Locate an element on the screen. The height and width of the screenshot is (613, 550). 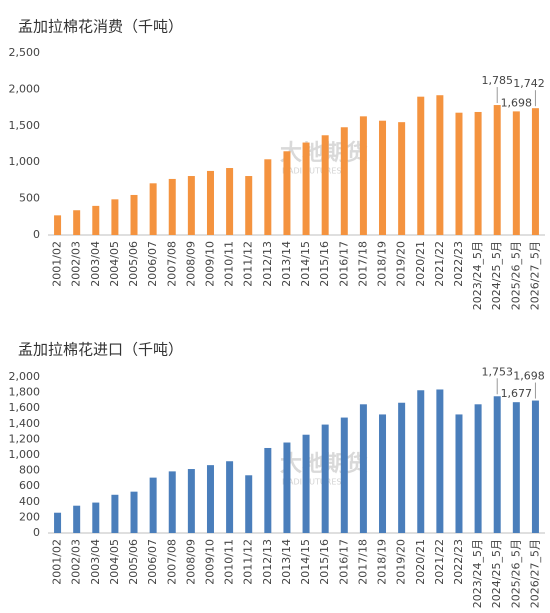
y-tick-label: 1,200 is located at coordinates (25, 438).